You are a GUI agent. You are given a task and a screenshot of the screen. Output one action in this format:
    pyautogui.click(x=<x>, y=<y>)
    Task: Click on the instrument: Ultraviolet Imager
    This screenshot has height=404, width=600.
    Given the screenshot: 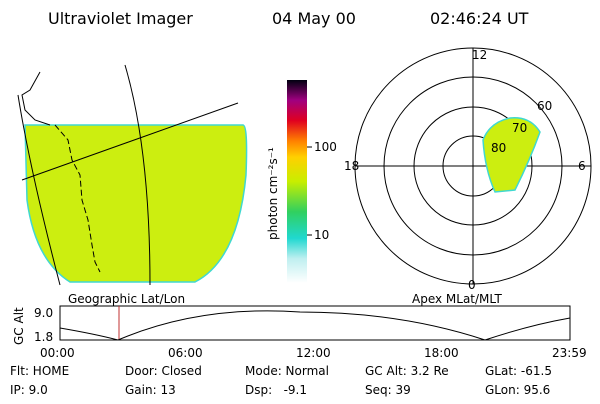 What is the action you would take?
    pyautogui.click(x=120, y=18)
    